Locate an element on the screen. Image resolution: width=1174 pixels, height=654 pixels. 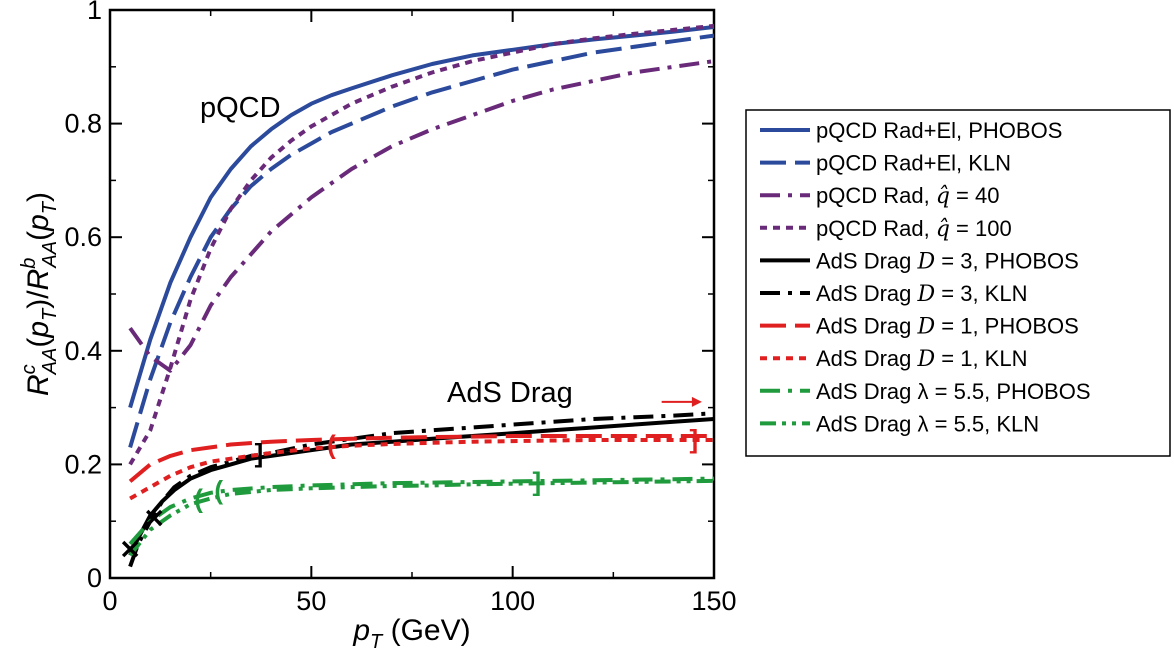
legend-label-9: AdS Drag λ = 5.5, KLN is located at coordinates (927, 423).